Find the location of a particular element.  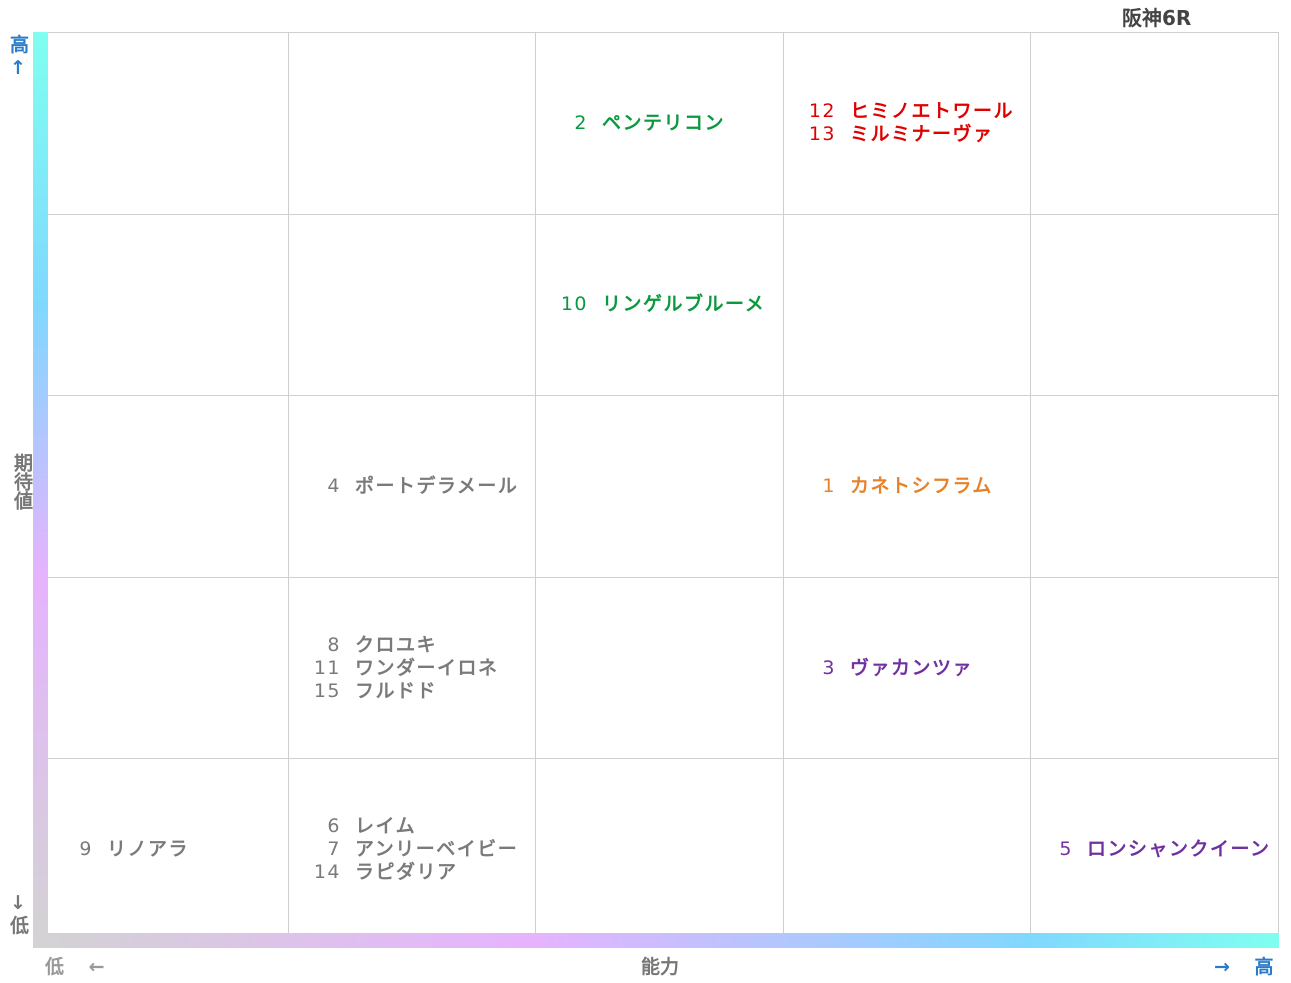

grid-cell: 9 リノアラ is located at coordinates (165, 849).